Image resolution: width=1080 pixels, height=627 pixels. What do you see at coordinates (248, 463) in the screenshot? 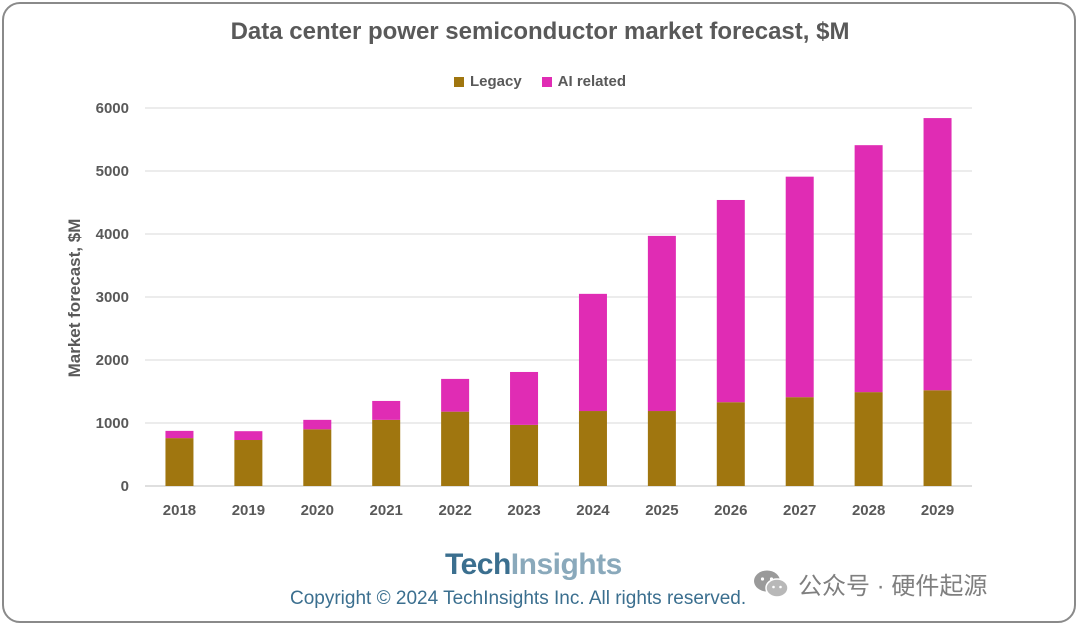
I see `bar-legacy-2019` at bounding box center [248, 463].